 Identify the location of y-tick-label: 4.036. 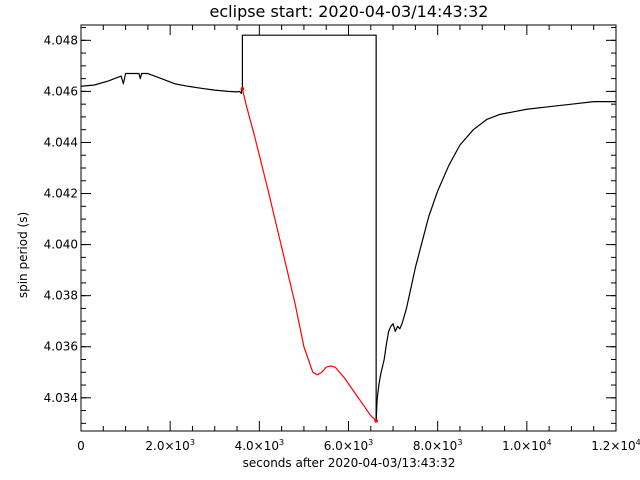
(61, 347).